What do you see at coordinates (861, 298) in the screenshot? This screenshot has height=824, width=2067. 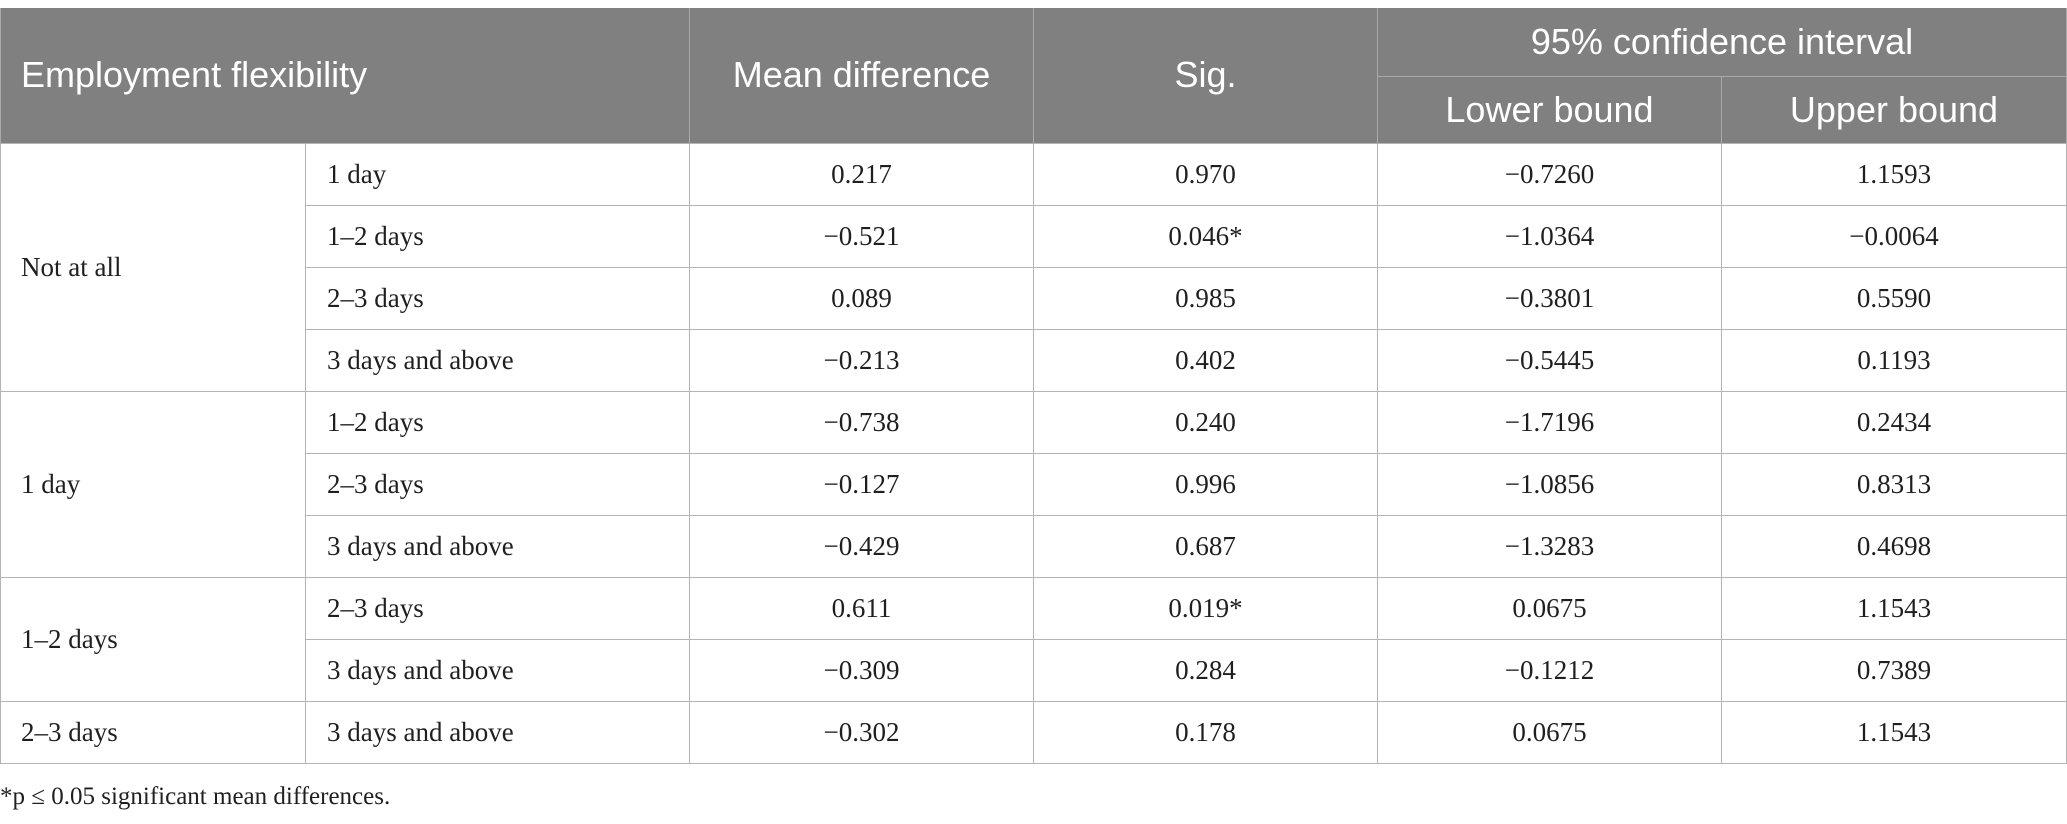 I see `mean-difference-cell: 0.089` at bounding box center [861, 298].